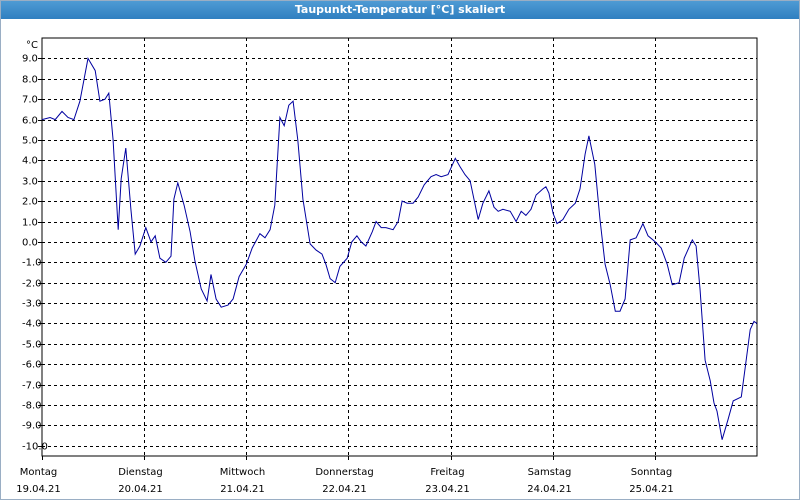 This screenshot has width=800, height=500. What do you see at coordinates (242, 489) in the screenshot?
I see `x-tick-date: 21.04.21` at bounding box center [242, 489].